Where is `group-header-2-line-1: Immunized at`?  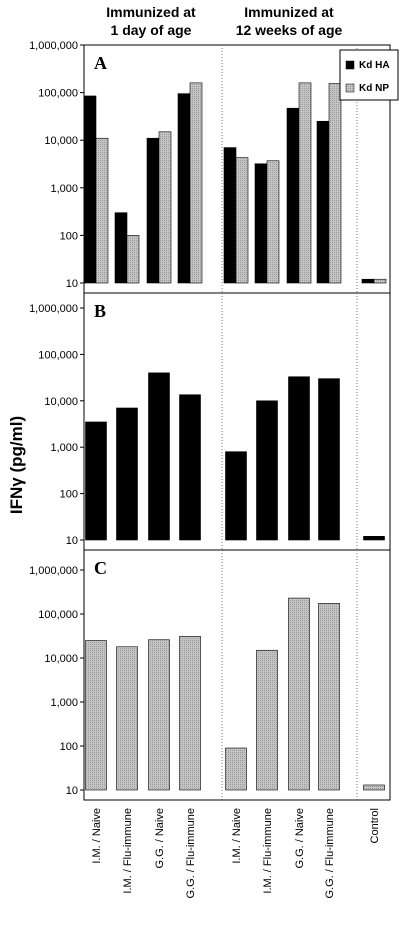
group-header-2-line-1: Immunized at is located at coordinates (289, 12).